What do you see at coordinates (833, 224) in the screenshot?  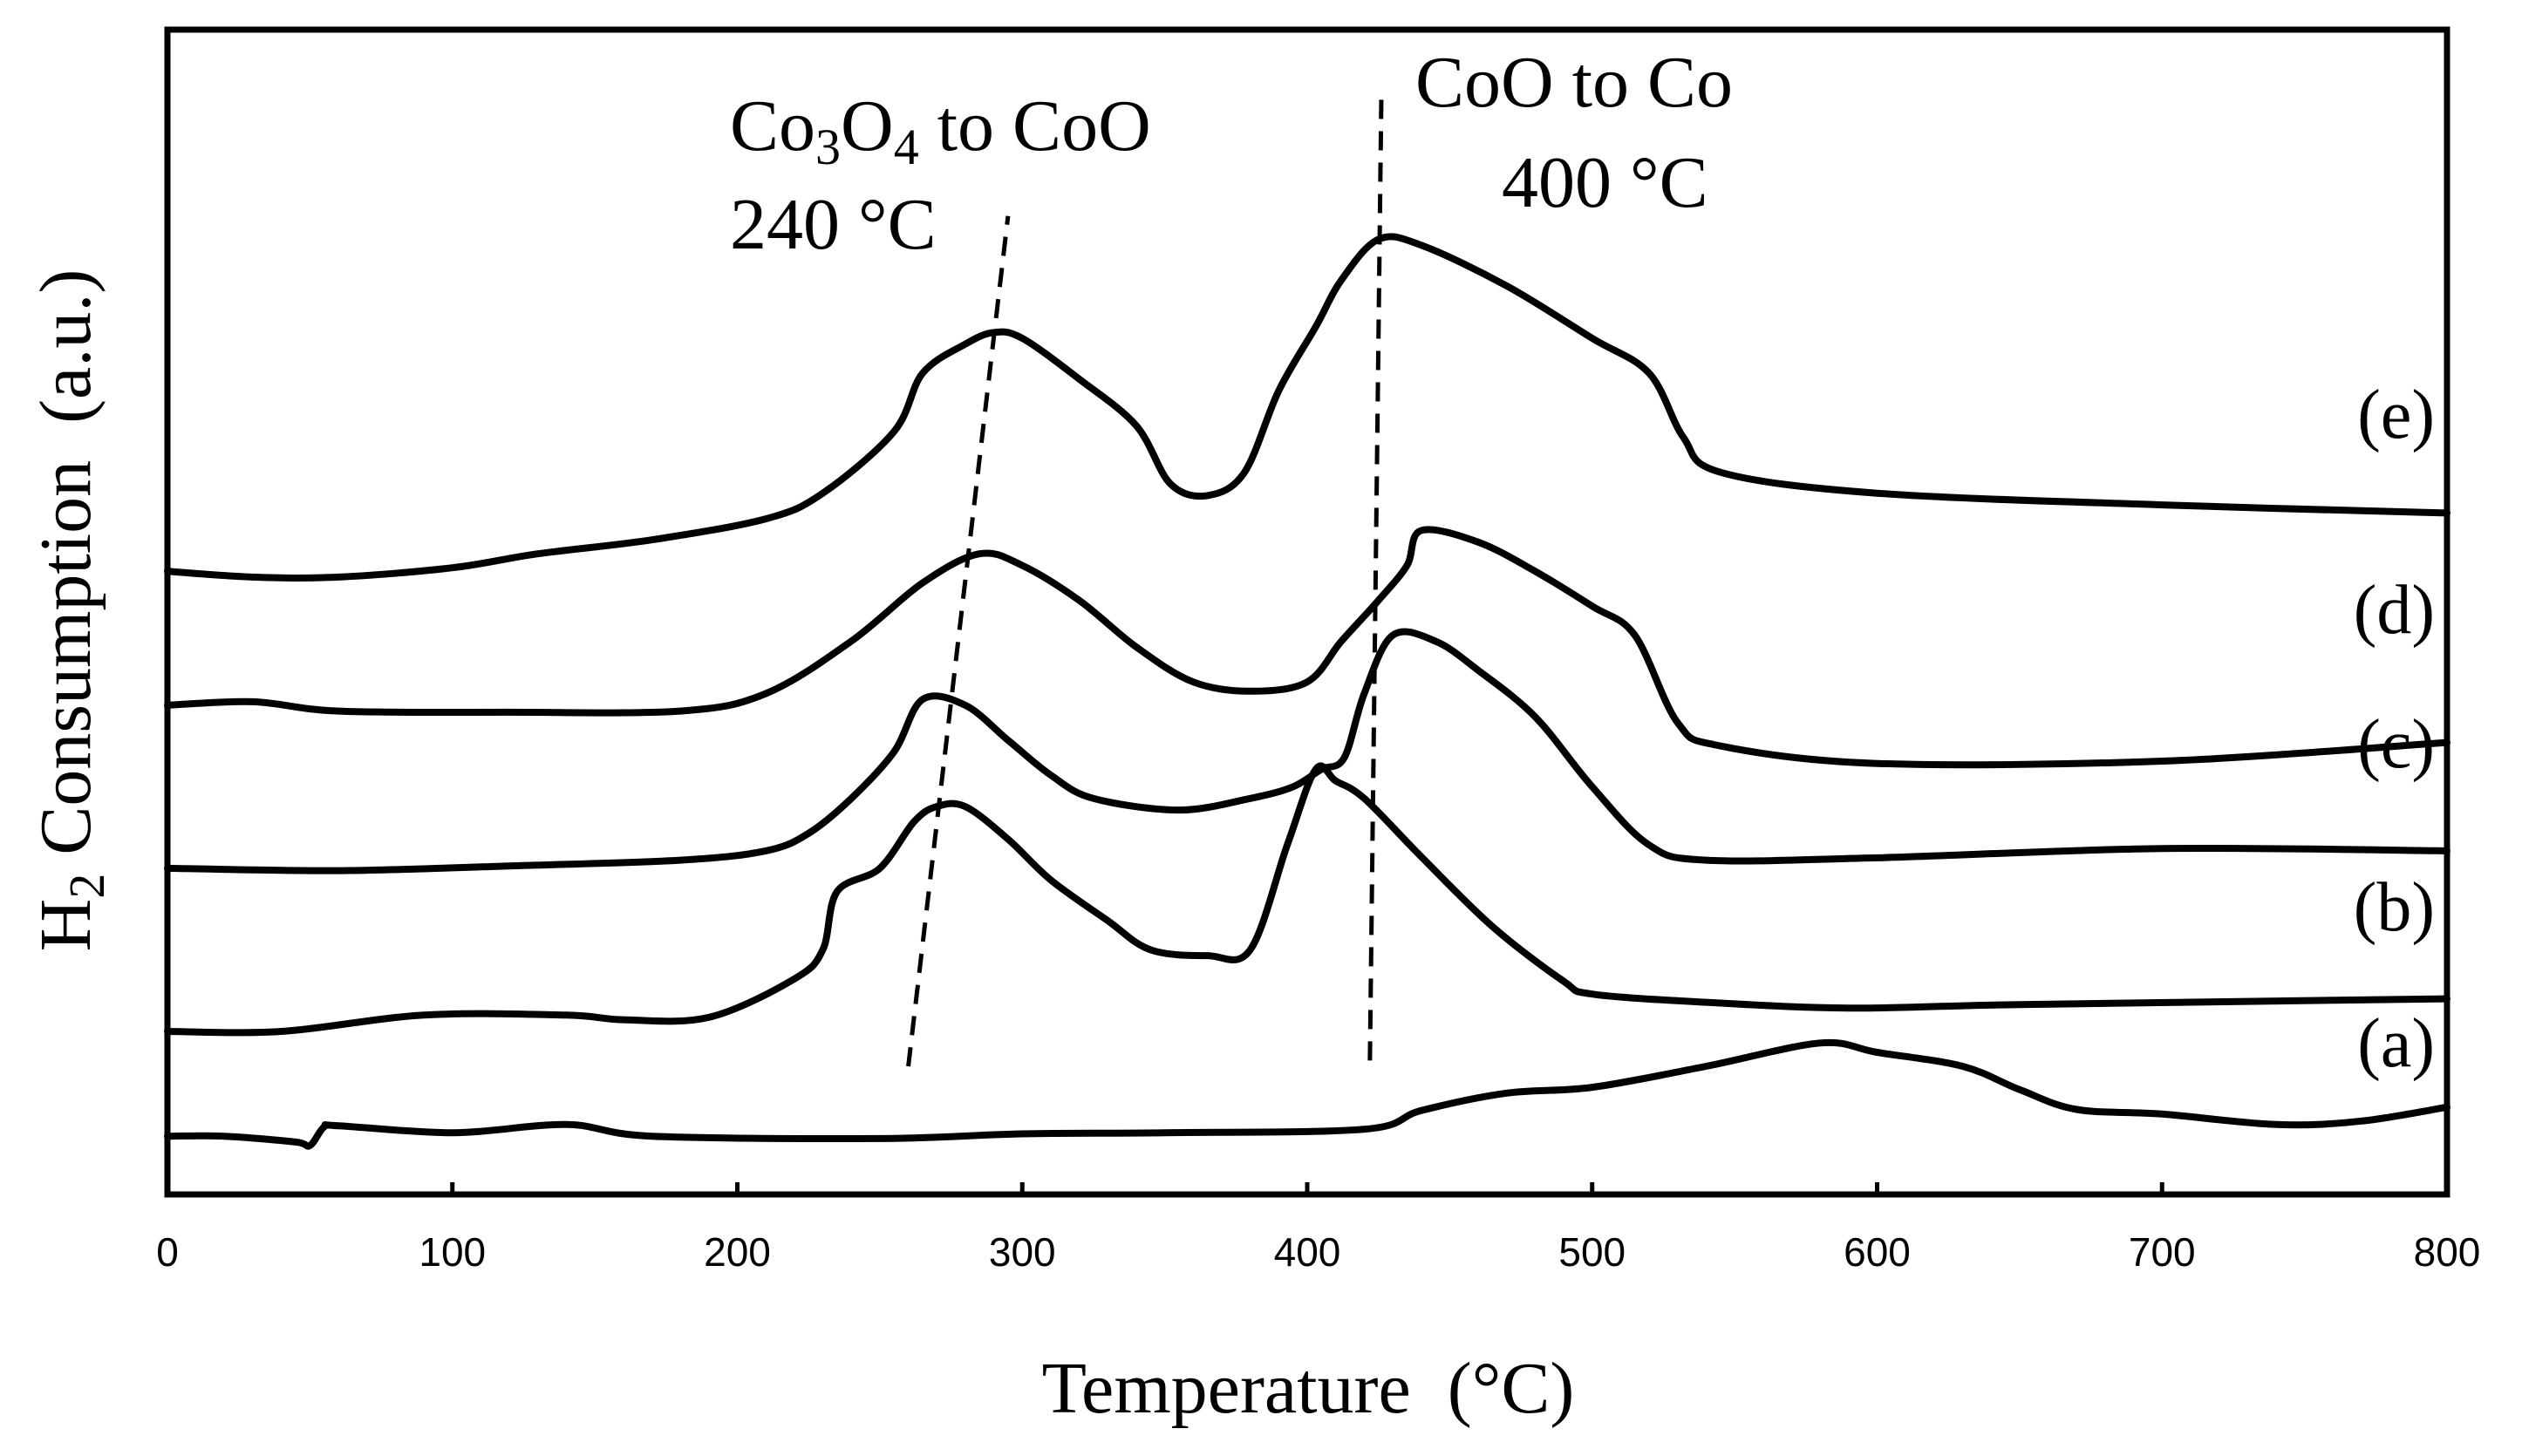 I see `annotation-240c: 240 °C` at bounding box center [833, 224].